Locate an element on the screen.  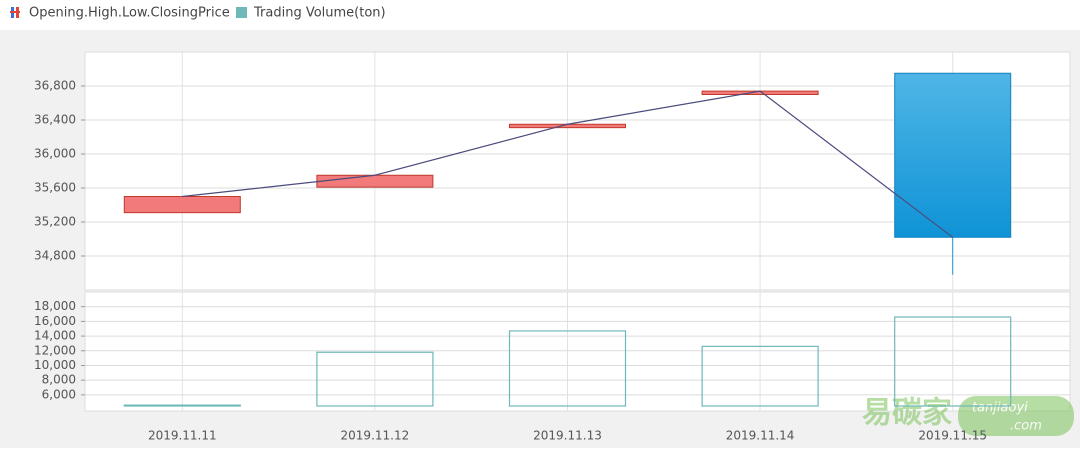
watermark-text: .com is located at coordinates (1026, 426).